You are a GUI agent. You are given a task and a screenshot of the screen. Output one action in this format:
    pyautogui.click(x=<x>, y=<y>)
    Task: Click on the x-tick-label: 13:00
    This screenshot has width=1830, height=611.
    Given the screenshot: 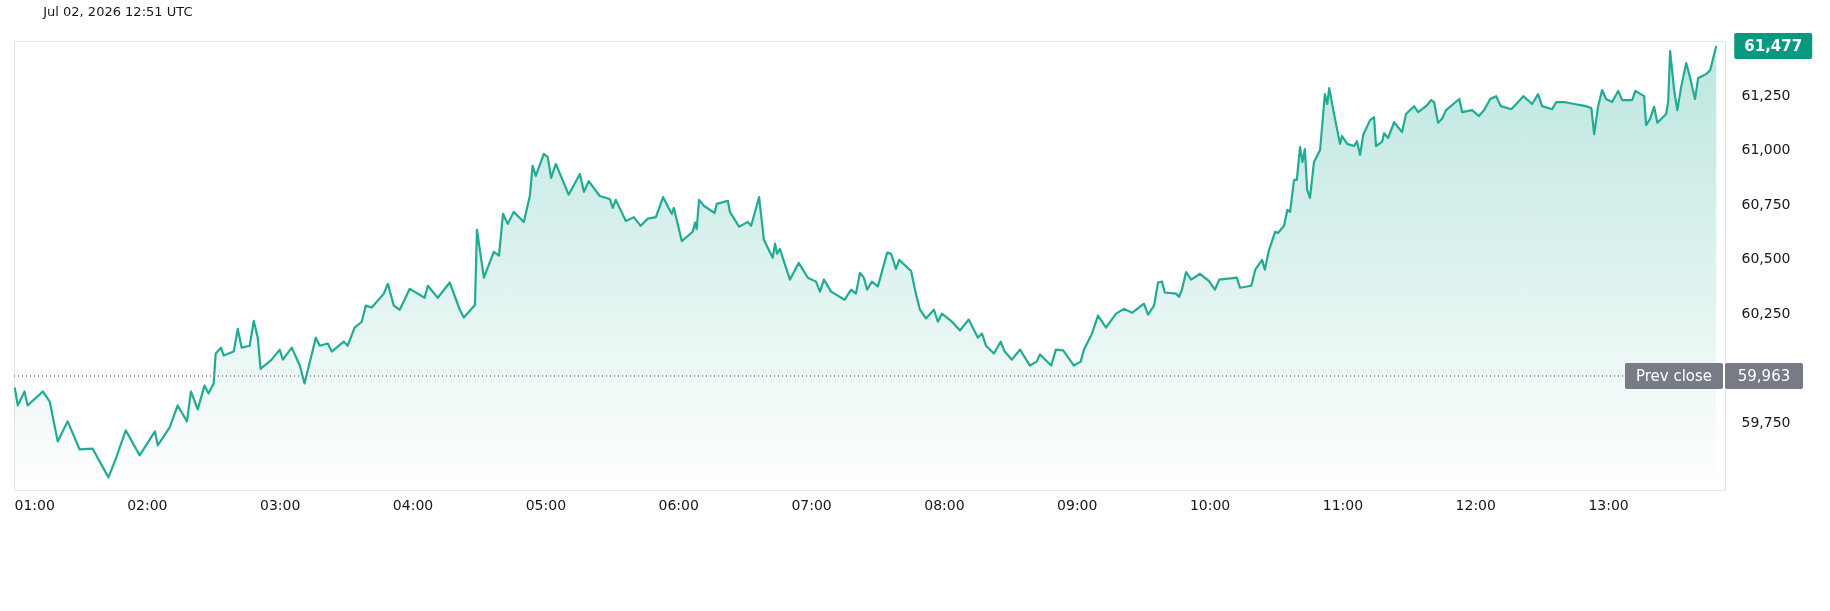 What is the action you would take?
    pyautogui.click(x=1608, y=504)
    